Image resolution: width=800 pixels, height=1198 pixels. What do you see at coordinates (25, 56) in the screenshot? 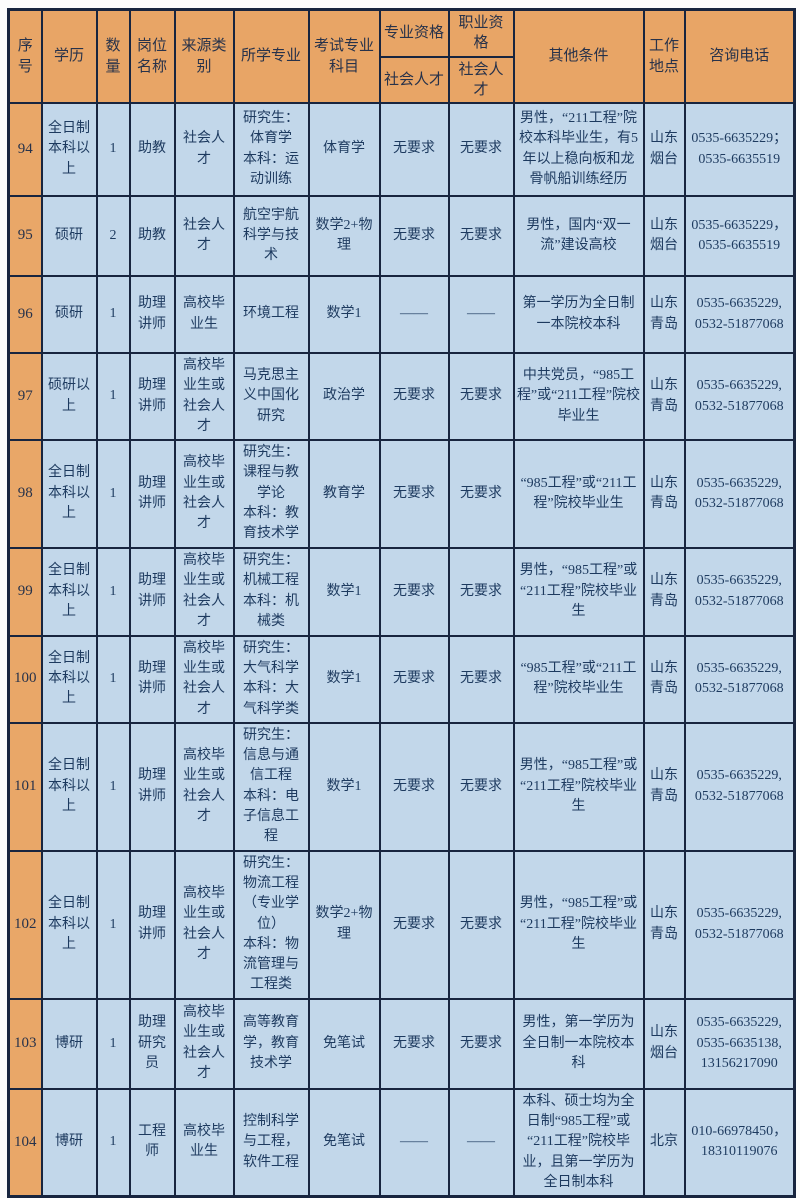
I see `header-xuhao: 序号` at bounding box center [25, 56].